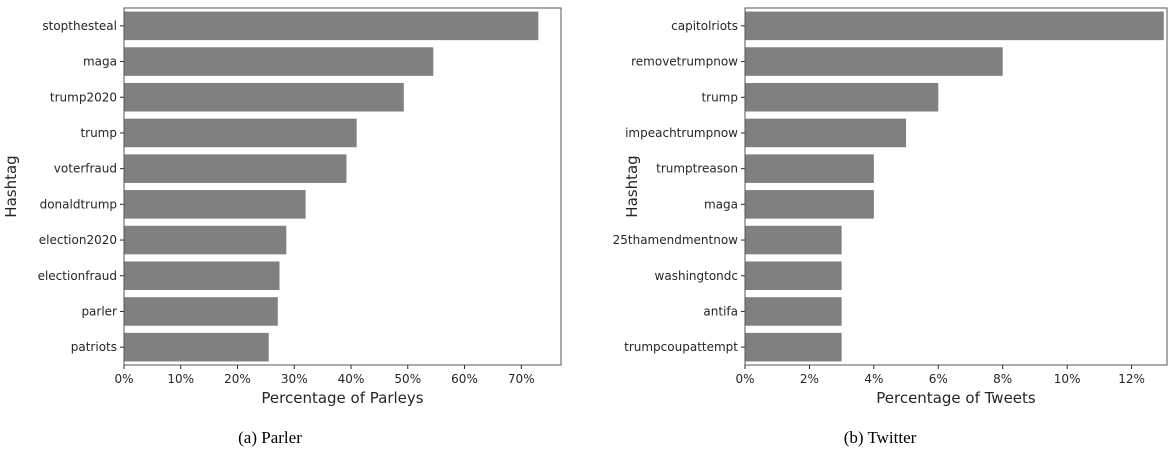 This screenshot has height=452, width=1175. Describe the element at coordinates (196, 347) in the screenshot. I see `chart-1-bar-patriots` at that location.